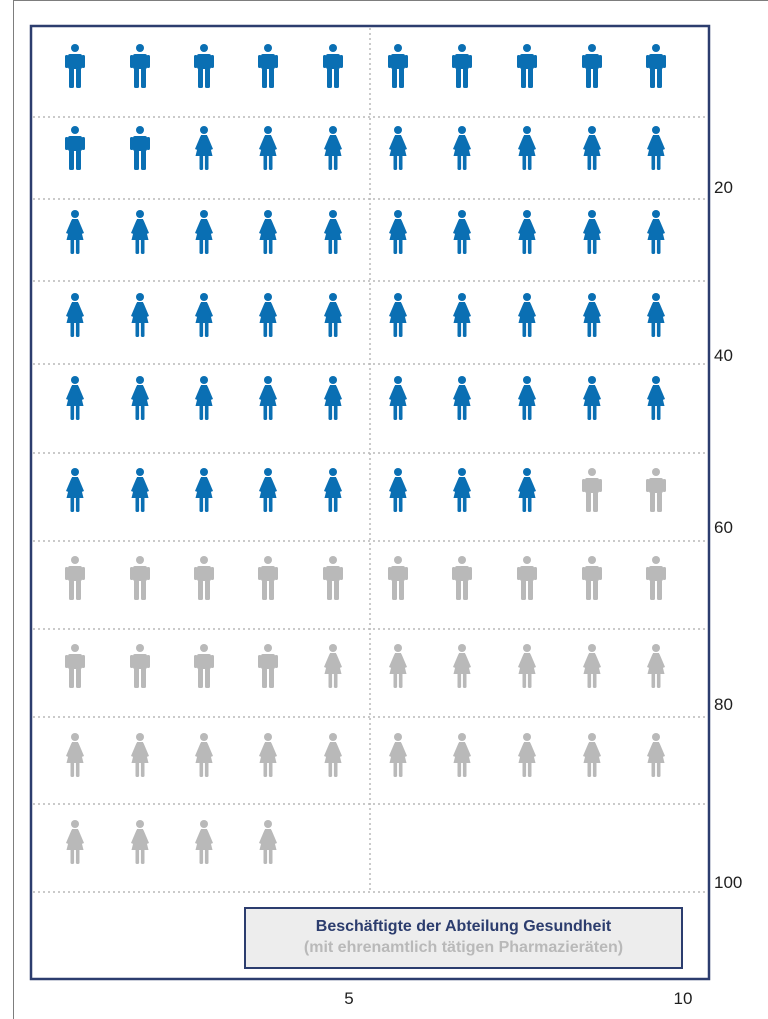 The width and height of the screenshot is (768, 1019). What do you see at coordinates (463, 926) in the screenshot?
I see `legend-title: Beschäftigte der Abteilung Gesundheit` at bounding box center [463, 926].